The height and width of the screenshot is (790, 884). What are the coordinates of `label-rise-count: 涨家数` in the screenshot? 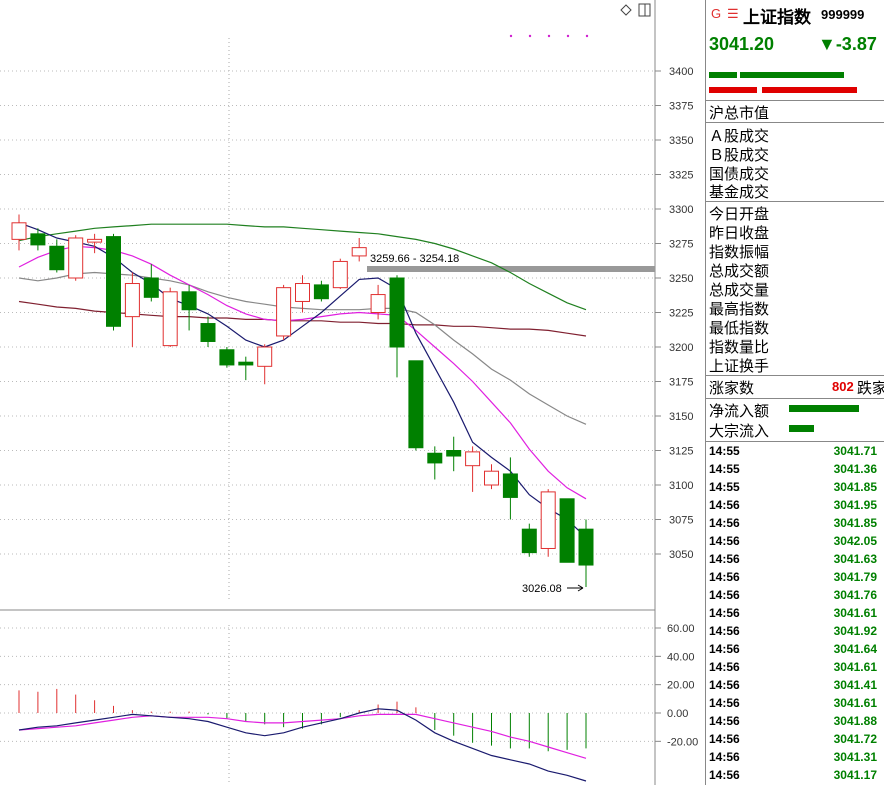 It's located at (732, 388).